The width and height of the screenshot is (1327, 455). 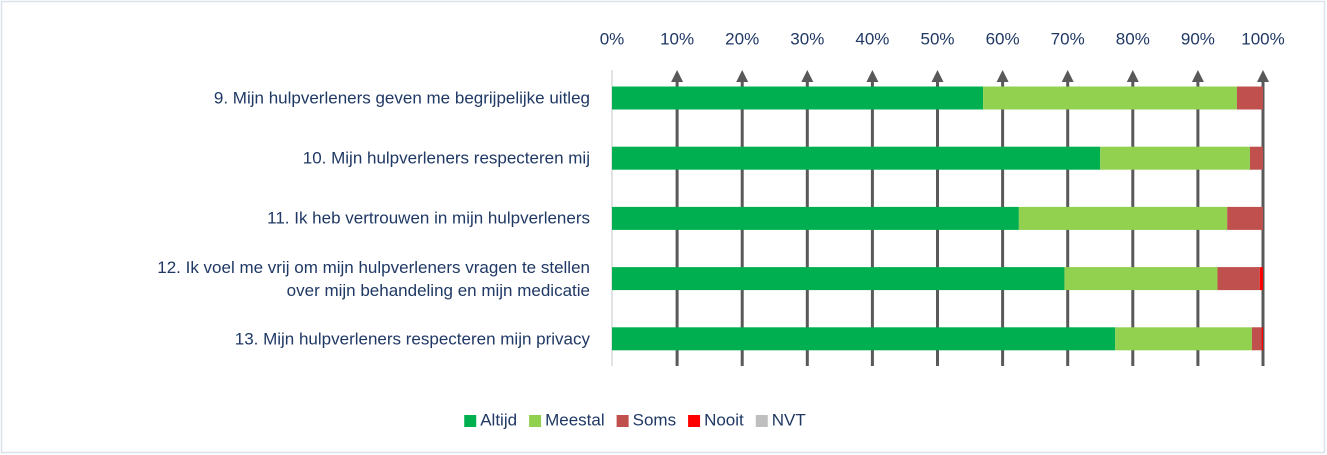 What do you see at coordinates (1003, 38) in the screenshot?
I see `x-tick-label: 60%` at bounding box center [1003, 38].